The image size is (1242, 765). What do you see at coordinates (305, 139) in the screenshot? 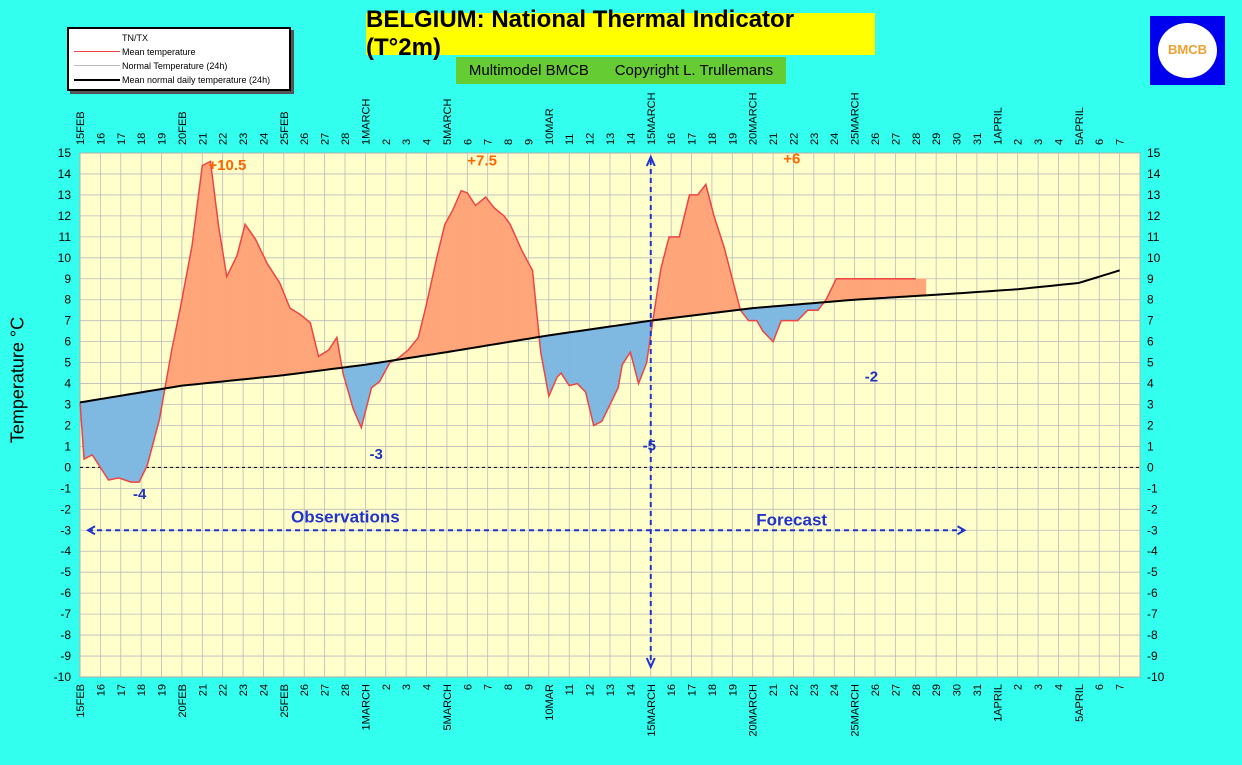
I see `x-tick-label-top: 26` at bounding box center [305, 139].